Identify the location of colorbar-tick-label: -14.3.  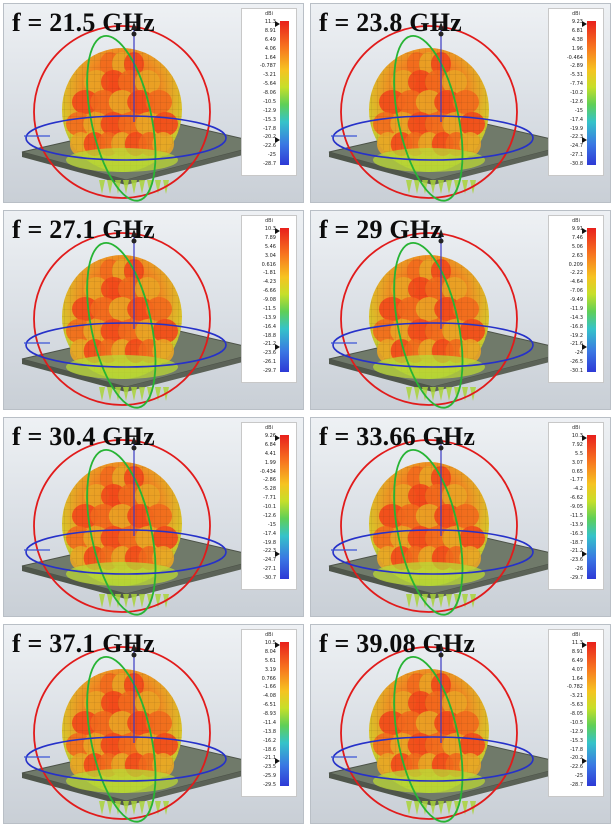
(576, 317).